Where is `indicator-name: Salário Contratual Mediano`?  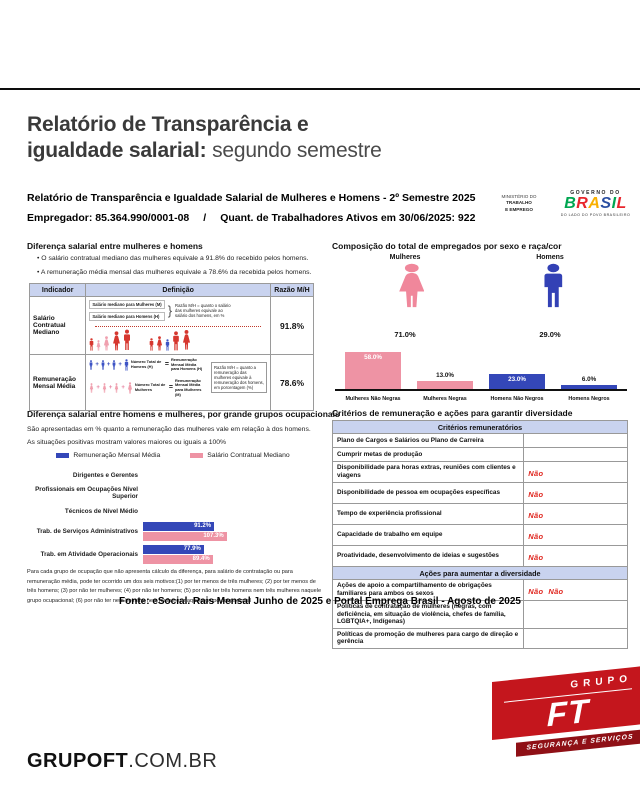 indicator-name: Salário Contratual Mediano is located at coordinates (57, 325).